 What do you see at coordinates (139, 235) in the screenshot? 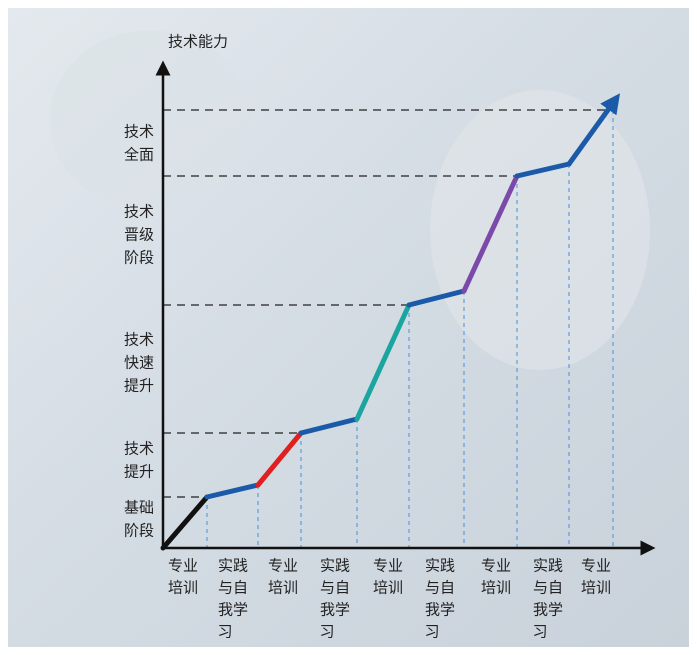
I see `stage-label: 晋级` at bounding box center [139, 235].